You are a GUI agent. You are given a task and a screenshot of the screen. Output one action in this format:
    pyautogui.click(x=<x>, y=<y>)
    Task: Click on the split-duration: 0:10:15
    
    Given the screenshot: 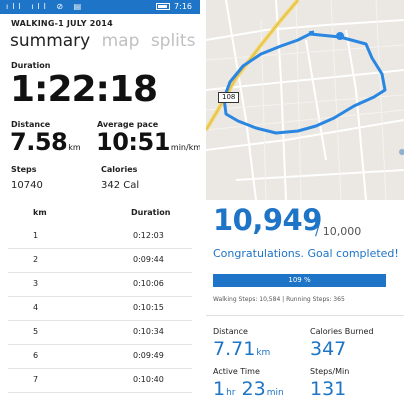 What is the action you would take?
    pyautogui.click(x=148, y=307)
    